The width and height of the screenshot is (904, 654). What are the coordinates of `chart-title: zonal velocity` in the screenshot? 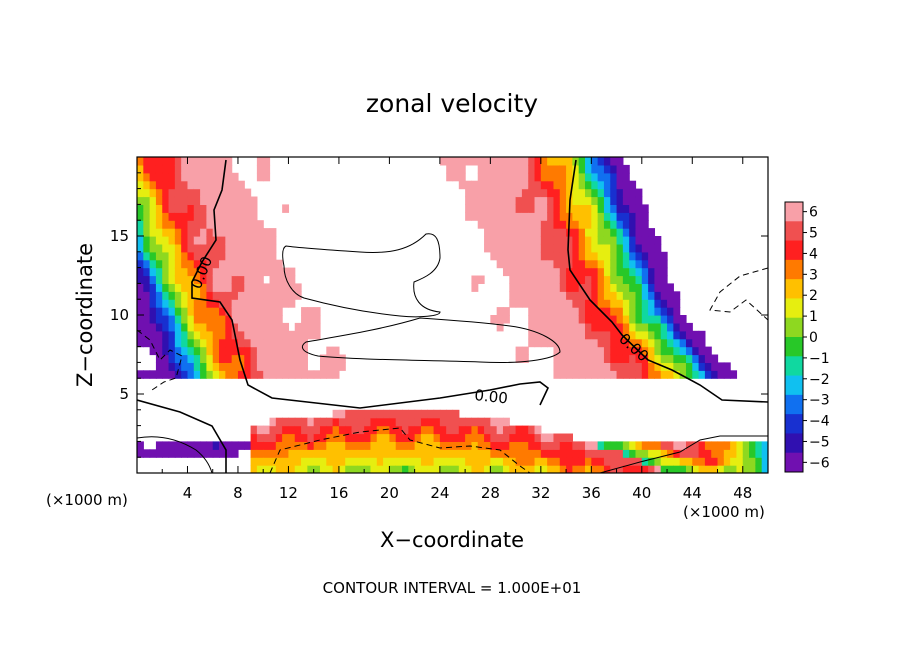 It's located at (452, 103).